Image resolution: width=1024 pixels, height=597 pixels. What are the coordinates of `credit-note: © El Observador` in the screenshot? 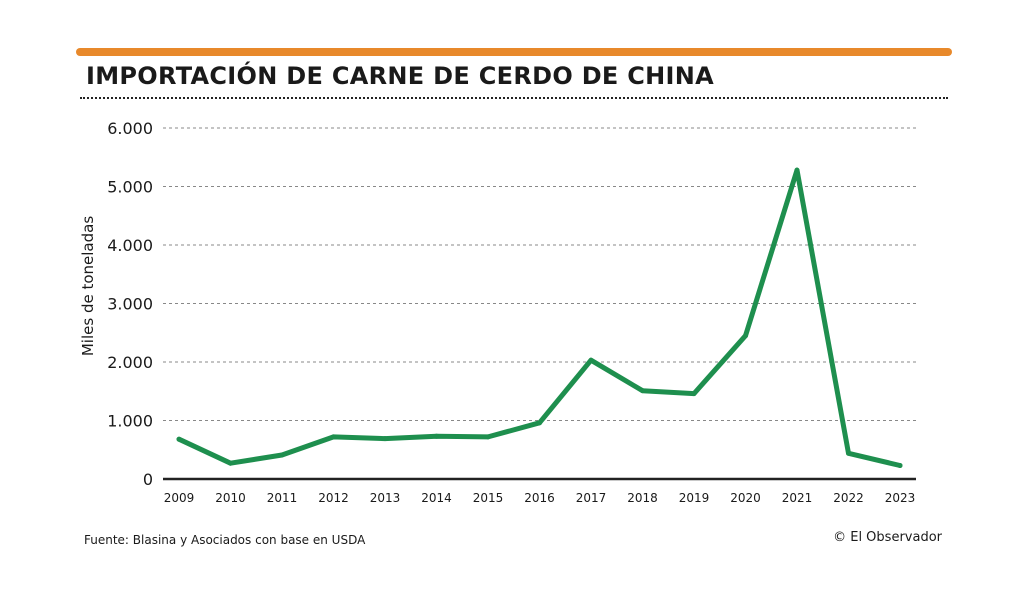 It's located at (887, 537).